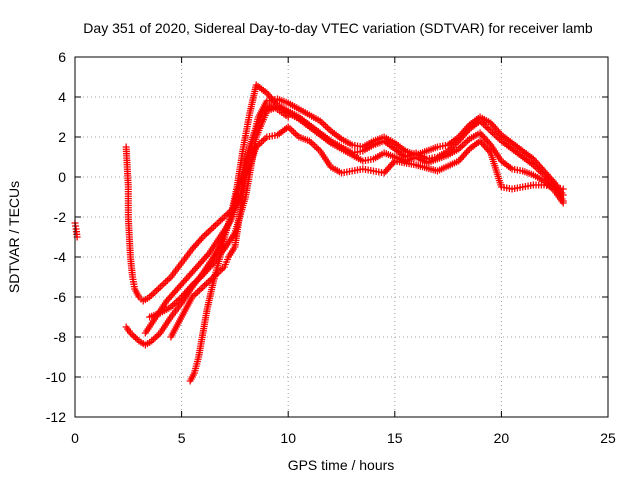  What do you see at coordinates (56, 417) in the screenshot?
I see `y-tick-label: -12` at bounding box center [56, 417].